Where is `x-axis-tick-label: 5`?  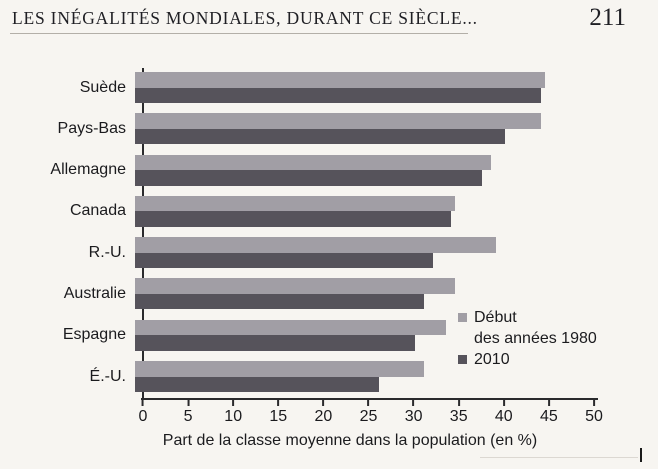
x-axis-tick-label: 5 is located at coordinates (188, 416).